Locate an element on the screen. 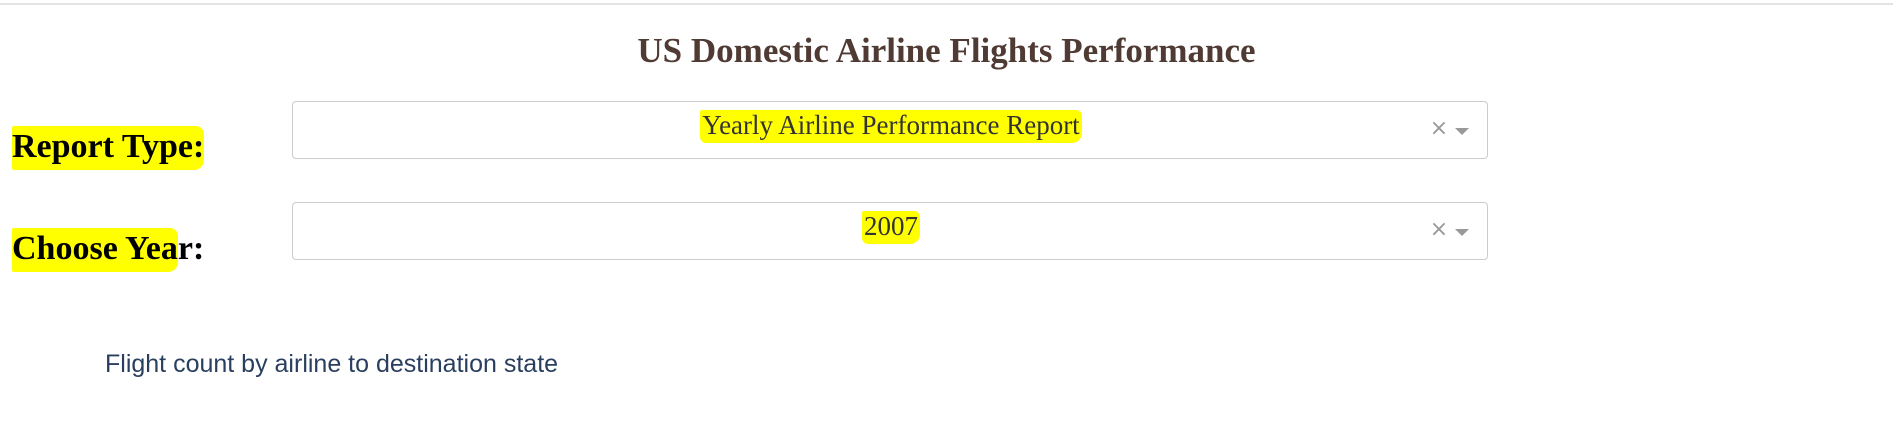 This screenshot has height=445, width=1893. report-type-label: Report Type: is located at coordinates (108, 148).